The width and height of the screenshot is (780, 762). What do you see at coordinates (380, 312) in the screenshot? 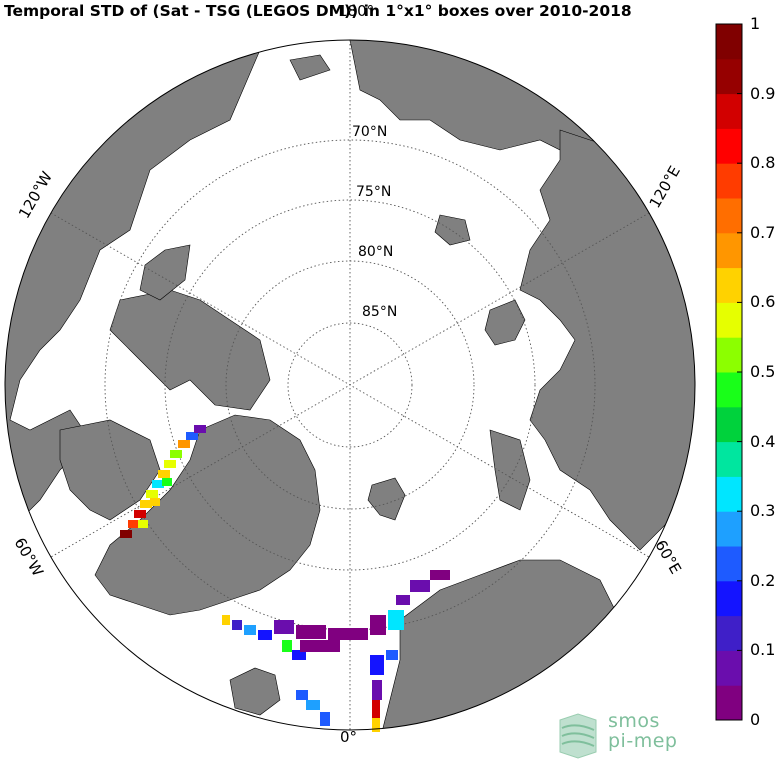
I see `lat-label-85: 85°N` at bounding box center [380, 312].